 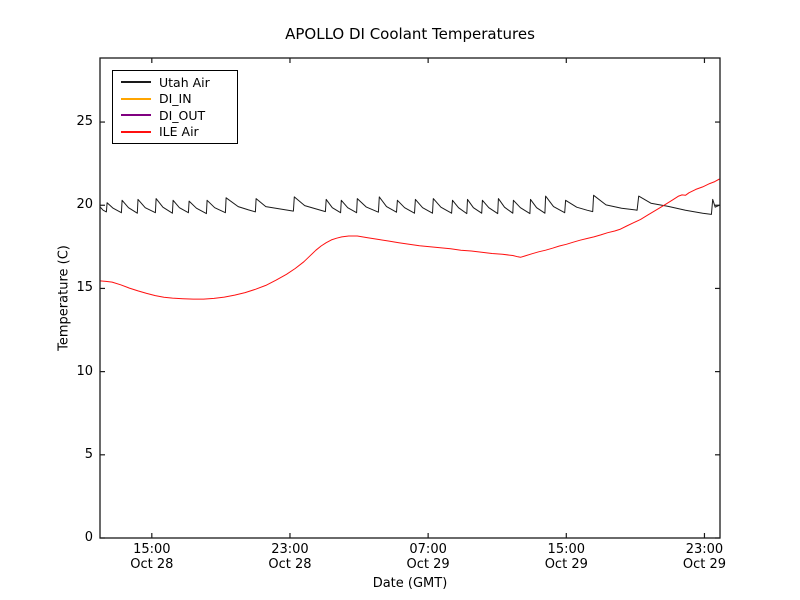 What do you see at coordinates (84, 371) in the screenshot?
I see `y-tick-label: 10` at bounding box center [84, 371].